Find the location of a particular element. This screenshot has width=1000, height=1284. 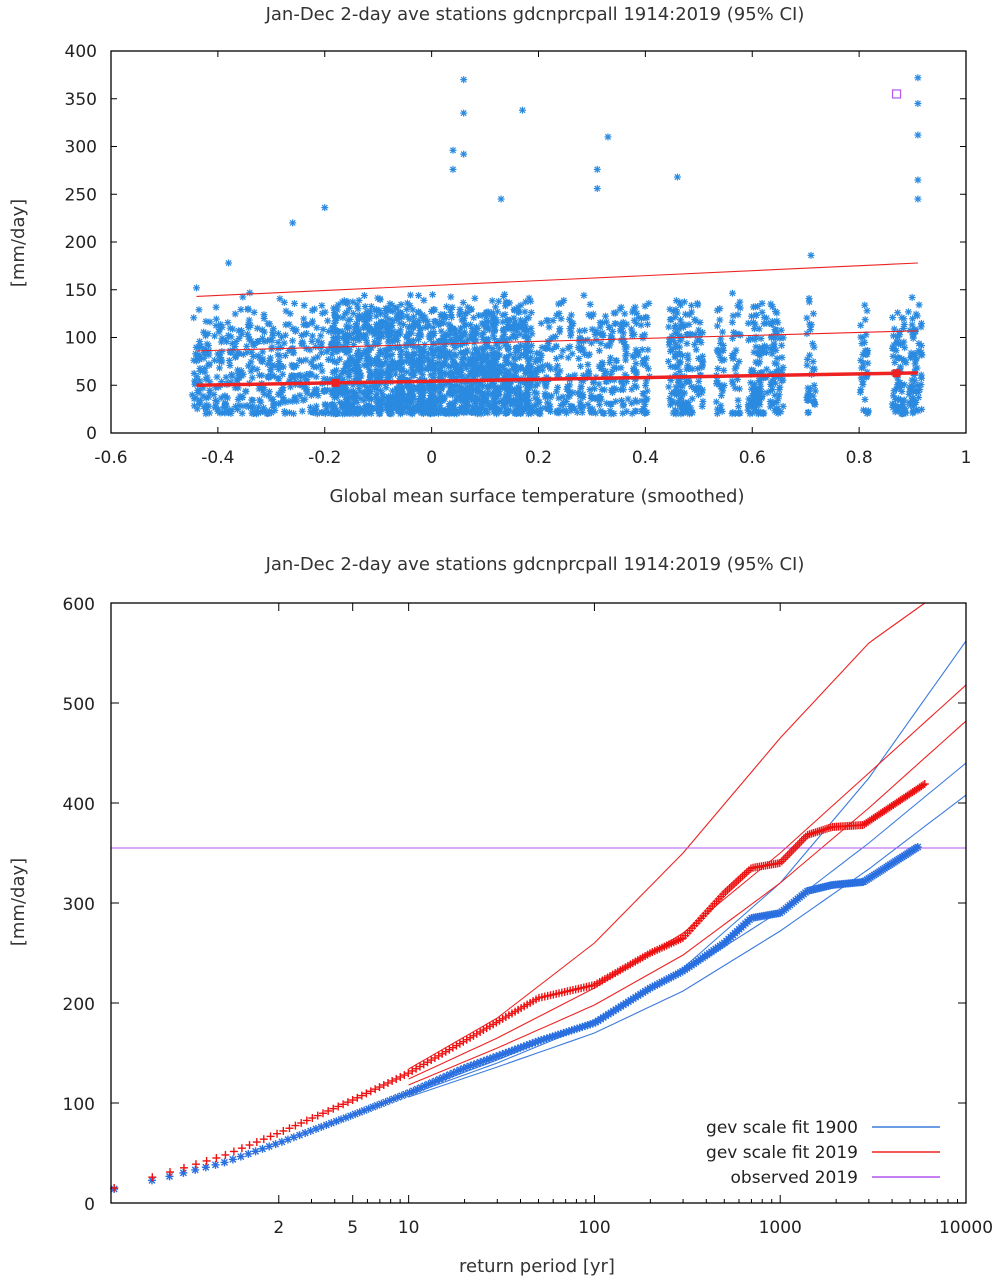

y-tick-label: 150 is located at coordinates (81, 291).